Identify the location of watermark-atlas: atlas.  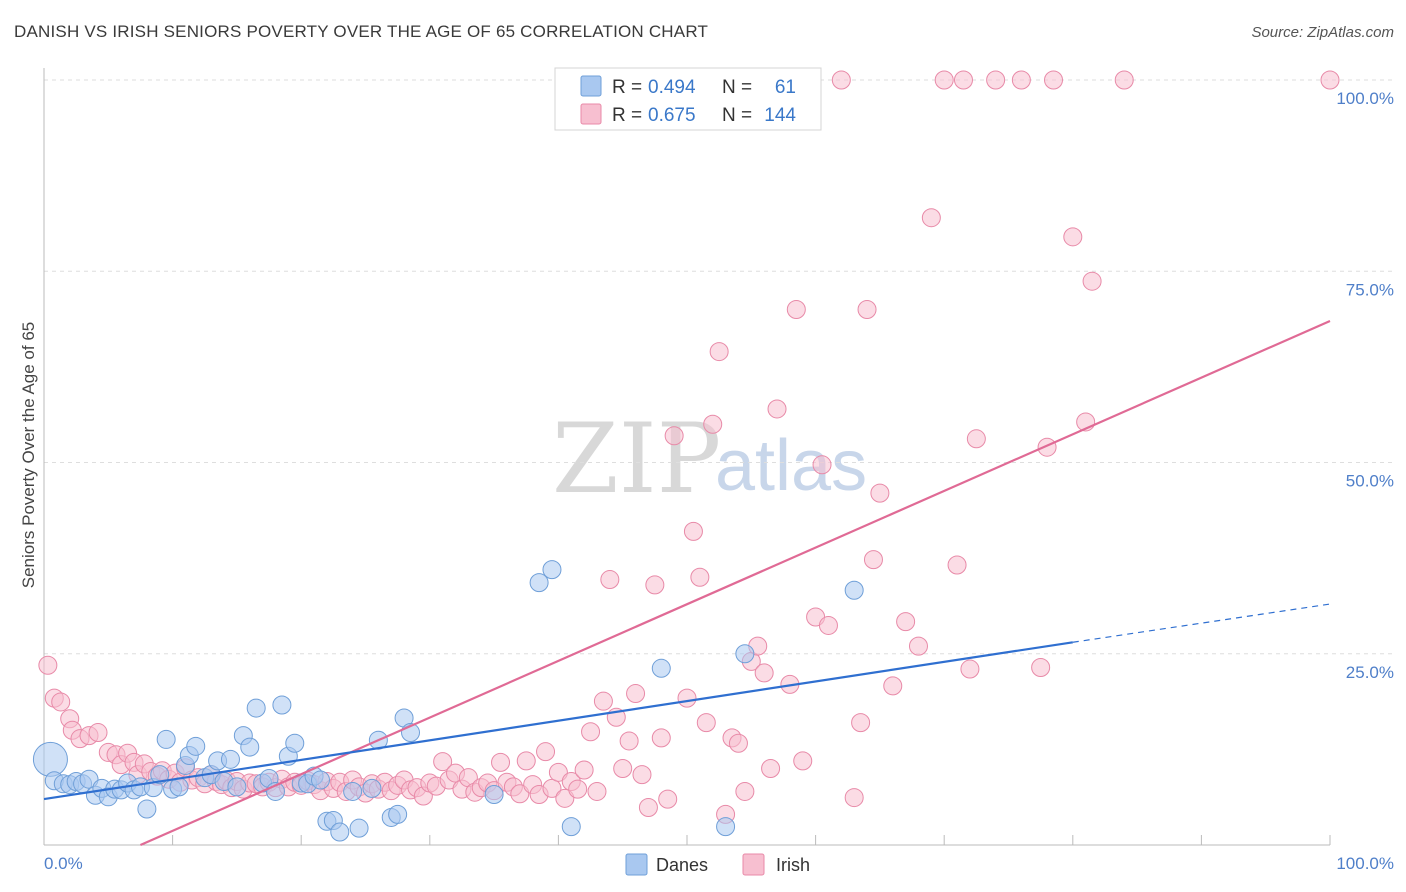
(791, 466).